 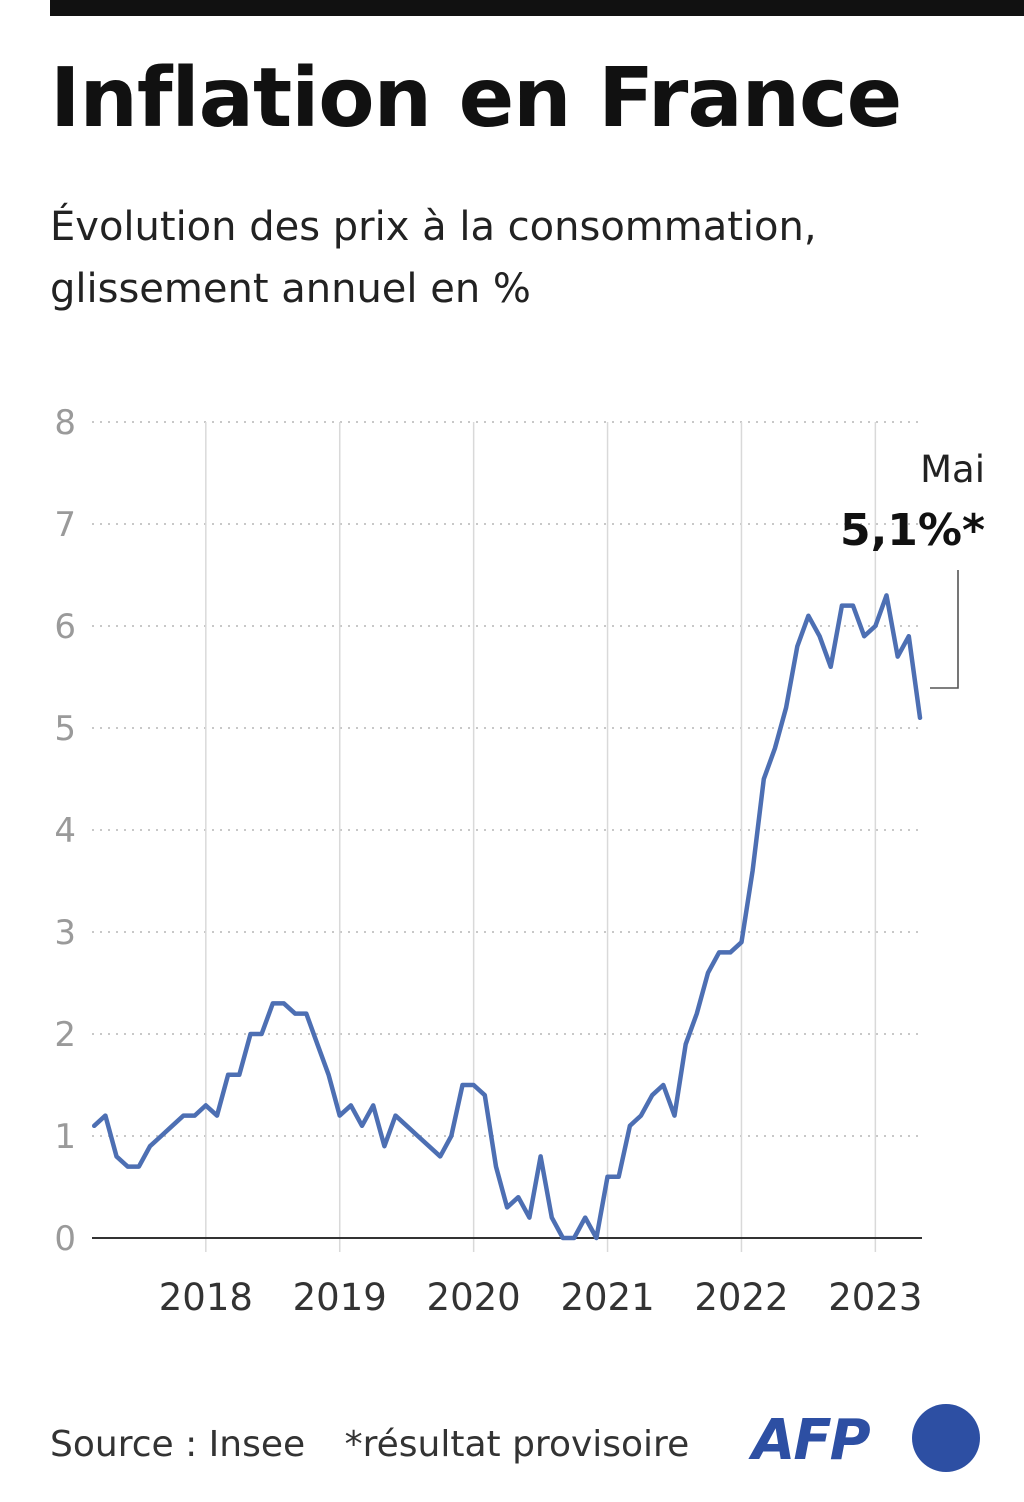 I want to click on subtitle-line-1: Évolution des prix à la consommation,, so click(x=433, y=227).